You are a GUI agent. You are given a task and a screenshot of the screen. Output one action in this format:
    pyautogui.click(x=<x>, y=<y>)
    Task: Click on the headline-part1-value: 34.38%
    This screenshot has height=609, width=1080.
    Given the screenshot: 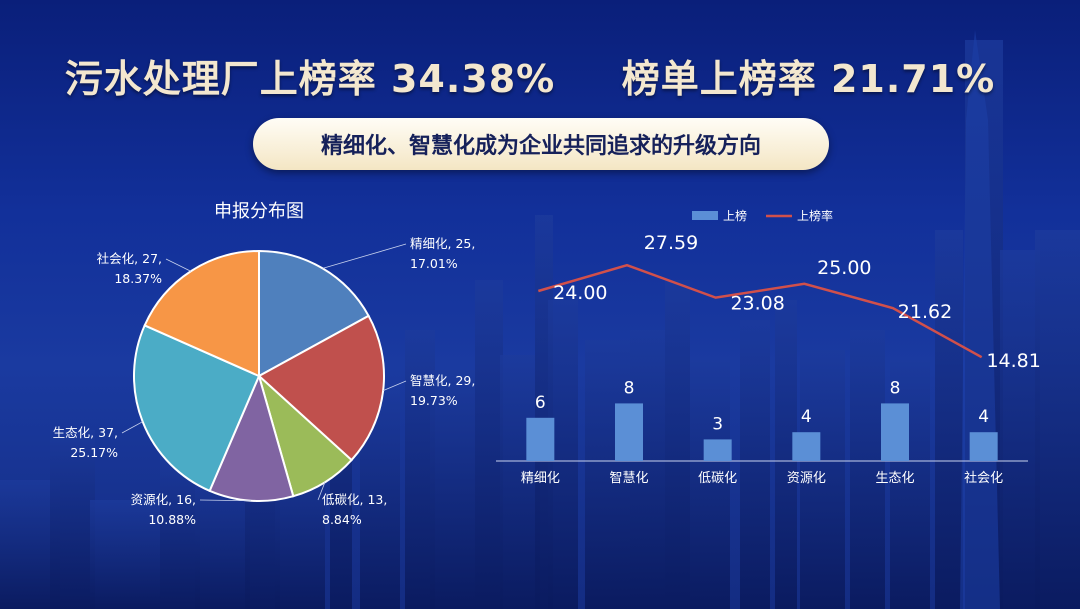 What is the action you would take?
    pyautogui.click(x=473, y=79)
    